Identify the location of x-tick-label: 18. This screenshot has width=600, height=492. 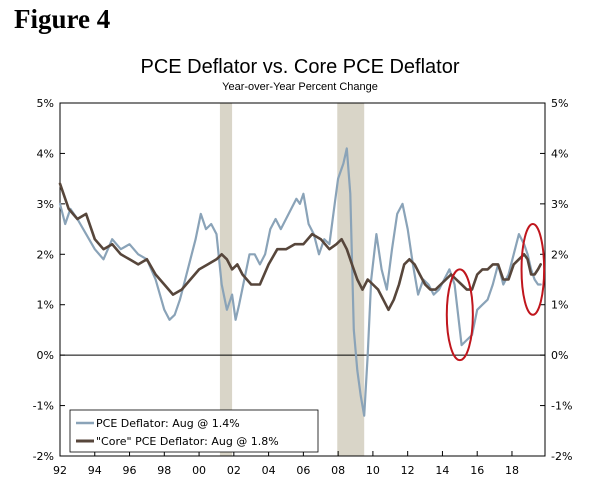
(512, 470).